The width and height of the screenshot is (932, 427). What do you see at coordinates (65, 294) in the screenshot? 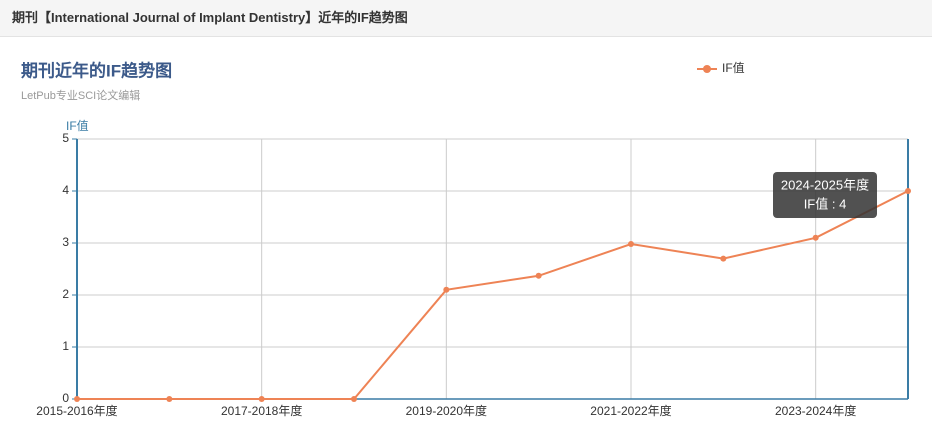
I see `y-tick-label: 2` at bounding box center [65, 294].